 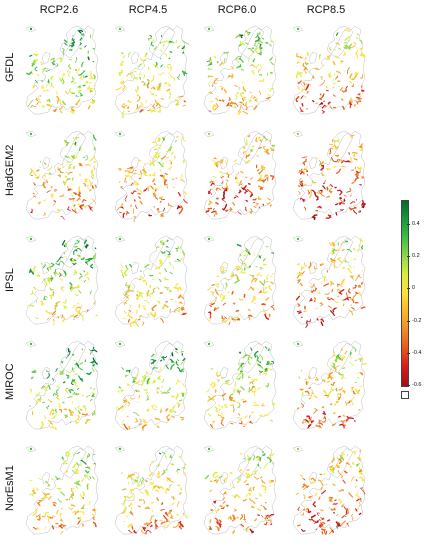 I want to click on row-label-gfdl: GFDL, so click(x=10, y=67).